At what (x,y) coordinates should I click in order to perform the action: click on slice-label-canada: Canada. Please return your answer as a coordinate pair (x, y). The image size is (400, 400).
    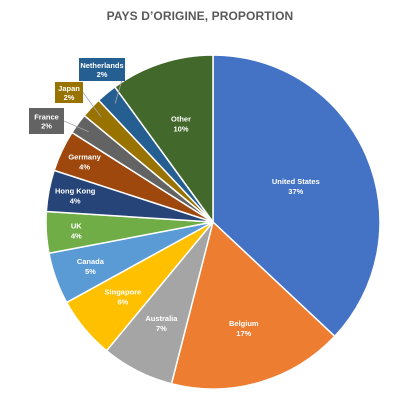
    Looking at the image, I should click on (91, 261).